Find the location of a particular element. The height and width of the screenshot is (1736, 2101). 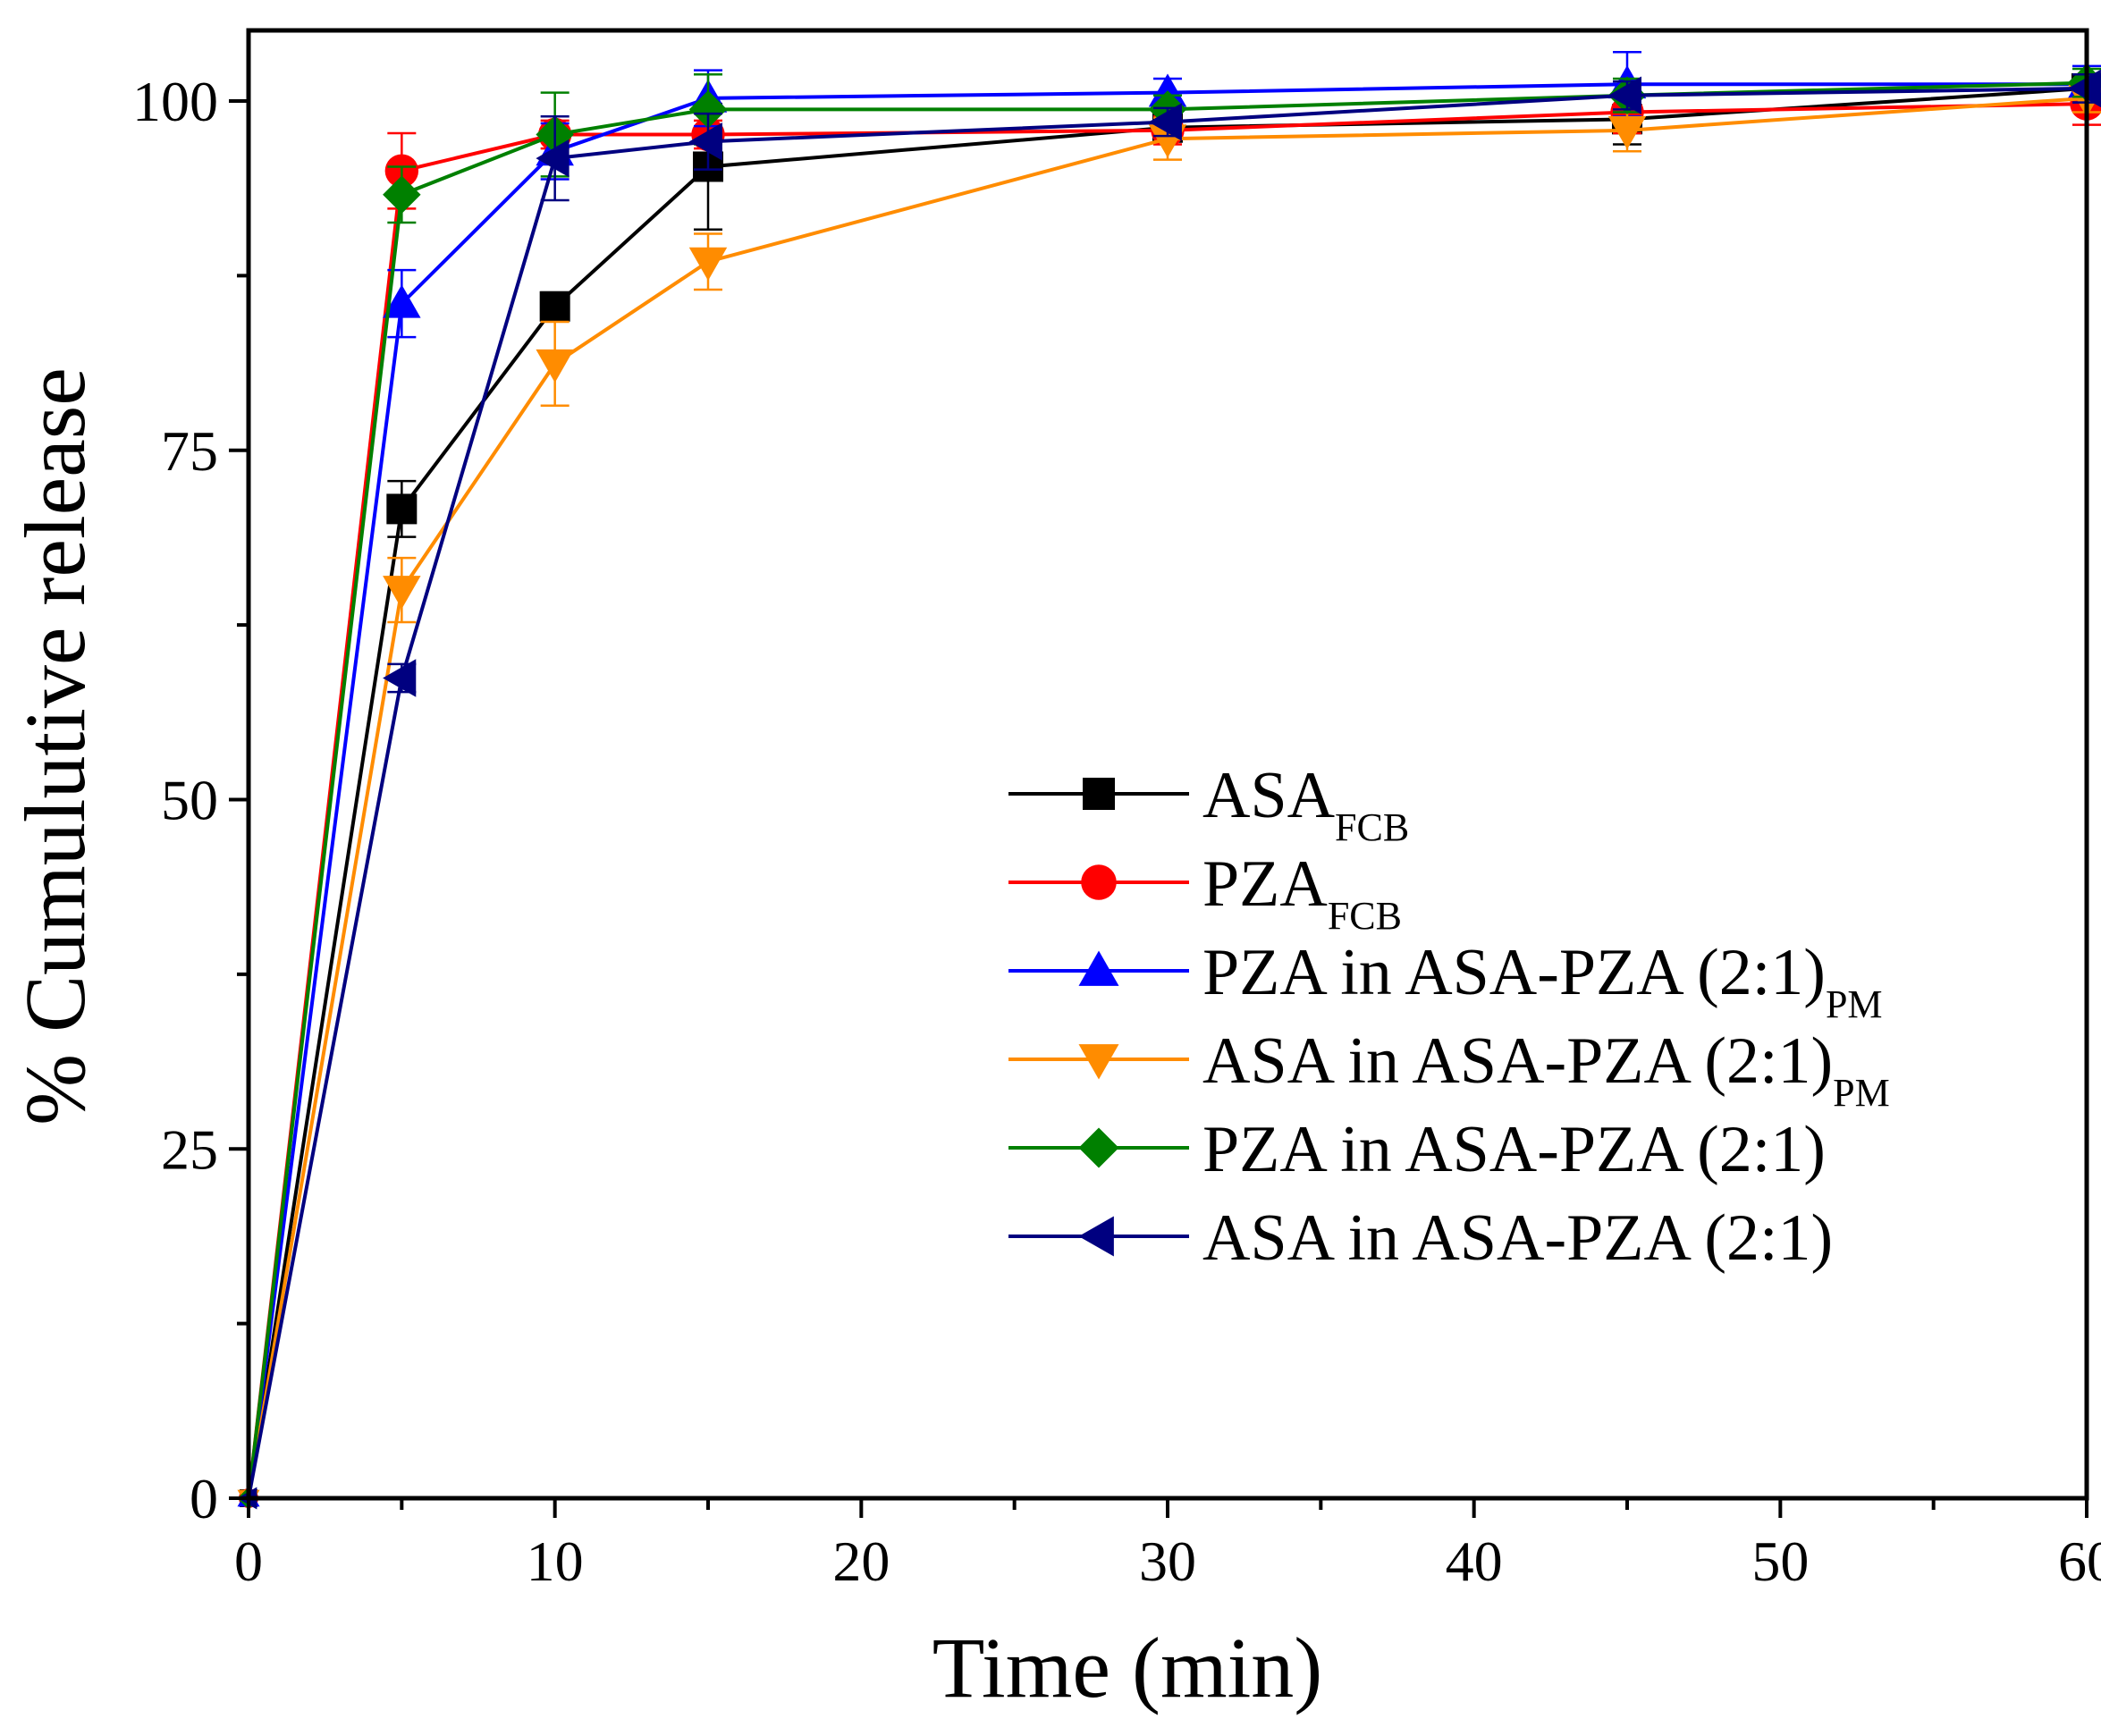

y-tick-label: 50 is located at coordinates (190, 800).